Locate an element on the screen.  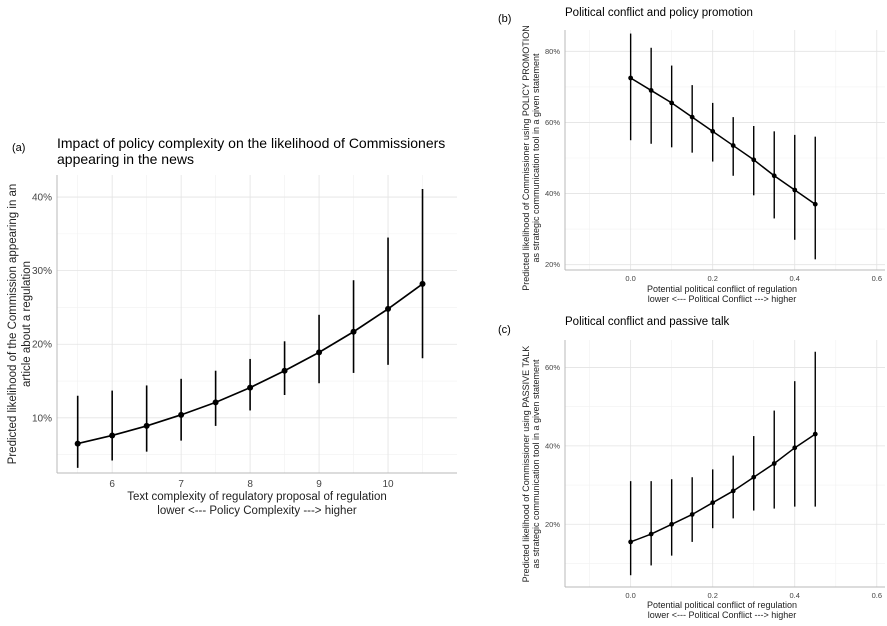
panel-a-y-tick-label: 10% is located at coordinates (42, 418).